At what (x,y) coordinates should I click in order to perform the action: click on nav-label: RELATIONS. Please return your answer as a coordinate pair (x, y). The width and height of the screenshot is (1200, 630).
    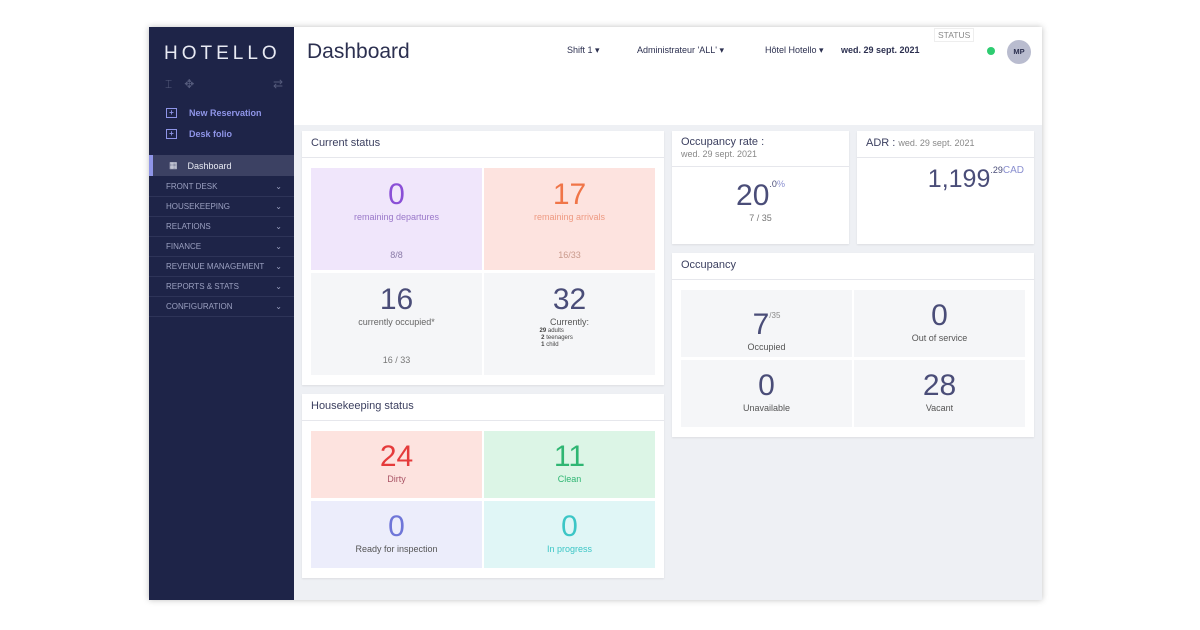
    Looking at the image, I should click on (188, 226).